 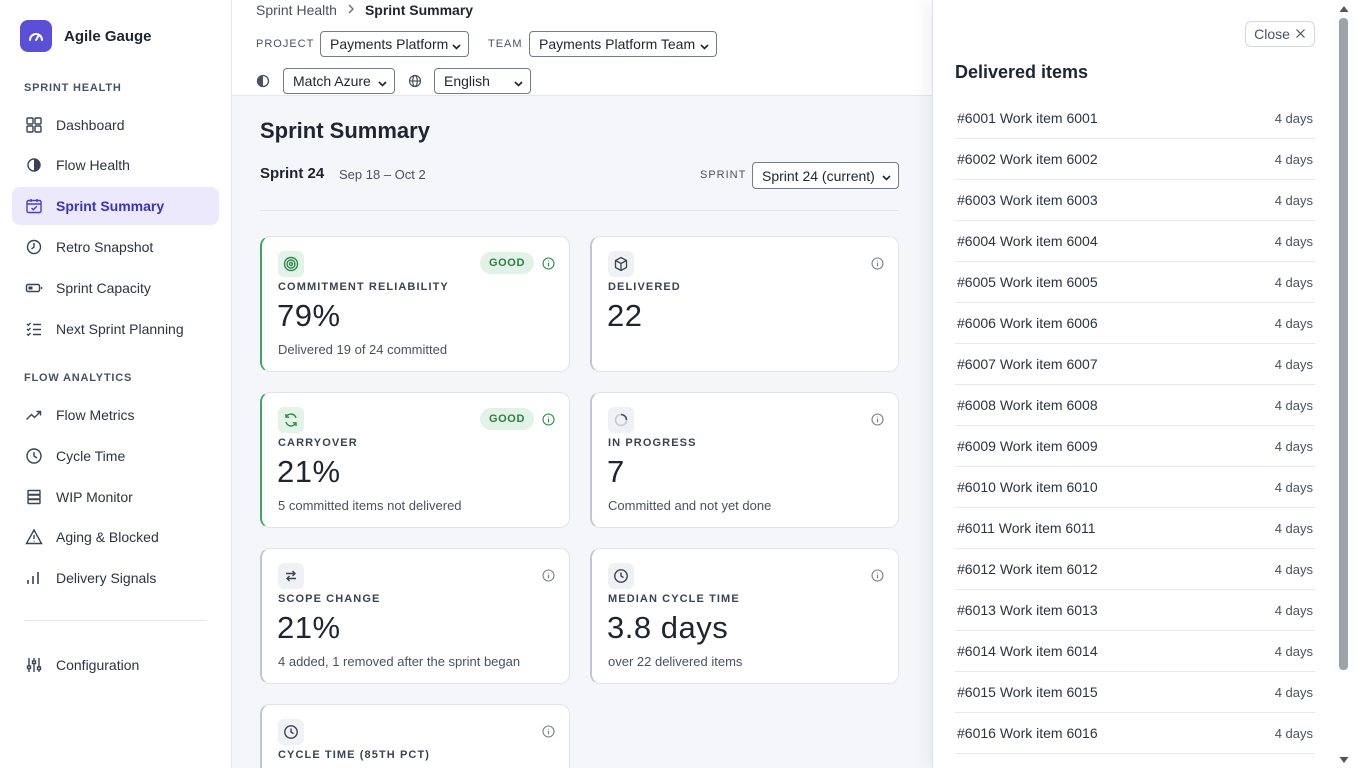 I want to click on history-icon, so click(x=34, y=247).